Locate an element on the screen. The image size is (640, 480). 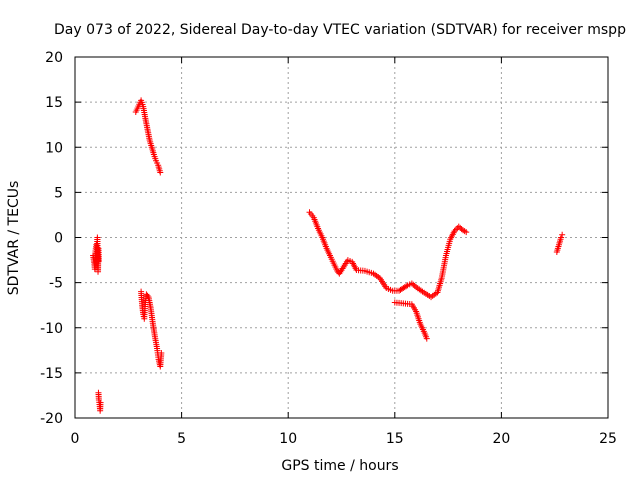
y-tick-label: 15 is located at coordinates (54, 103).